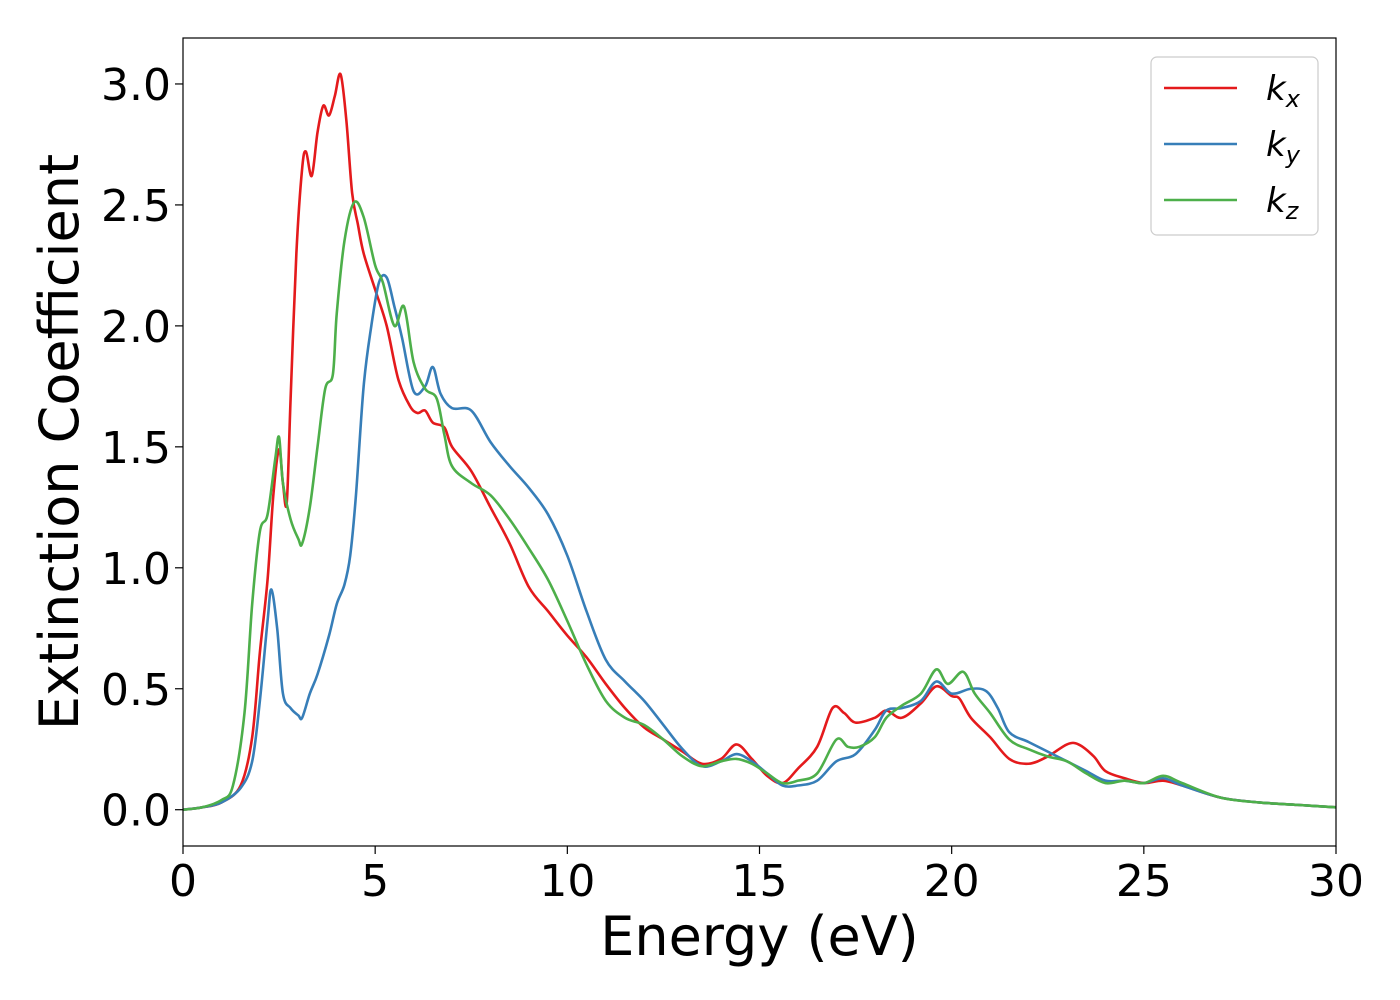  Describe the element at coordinates (136, 569) in the screenshot. I see `y-tick-label: 1.0` at that location.